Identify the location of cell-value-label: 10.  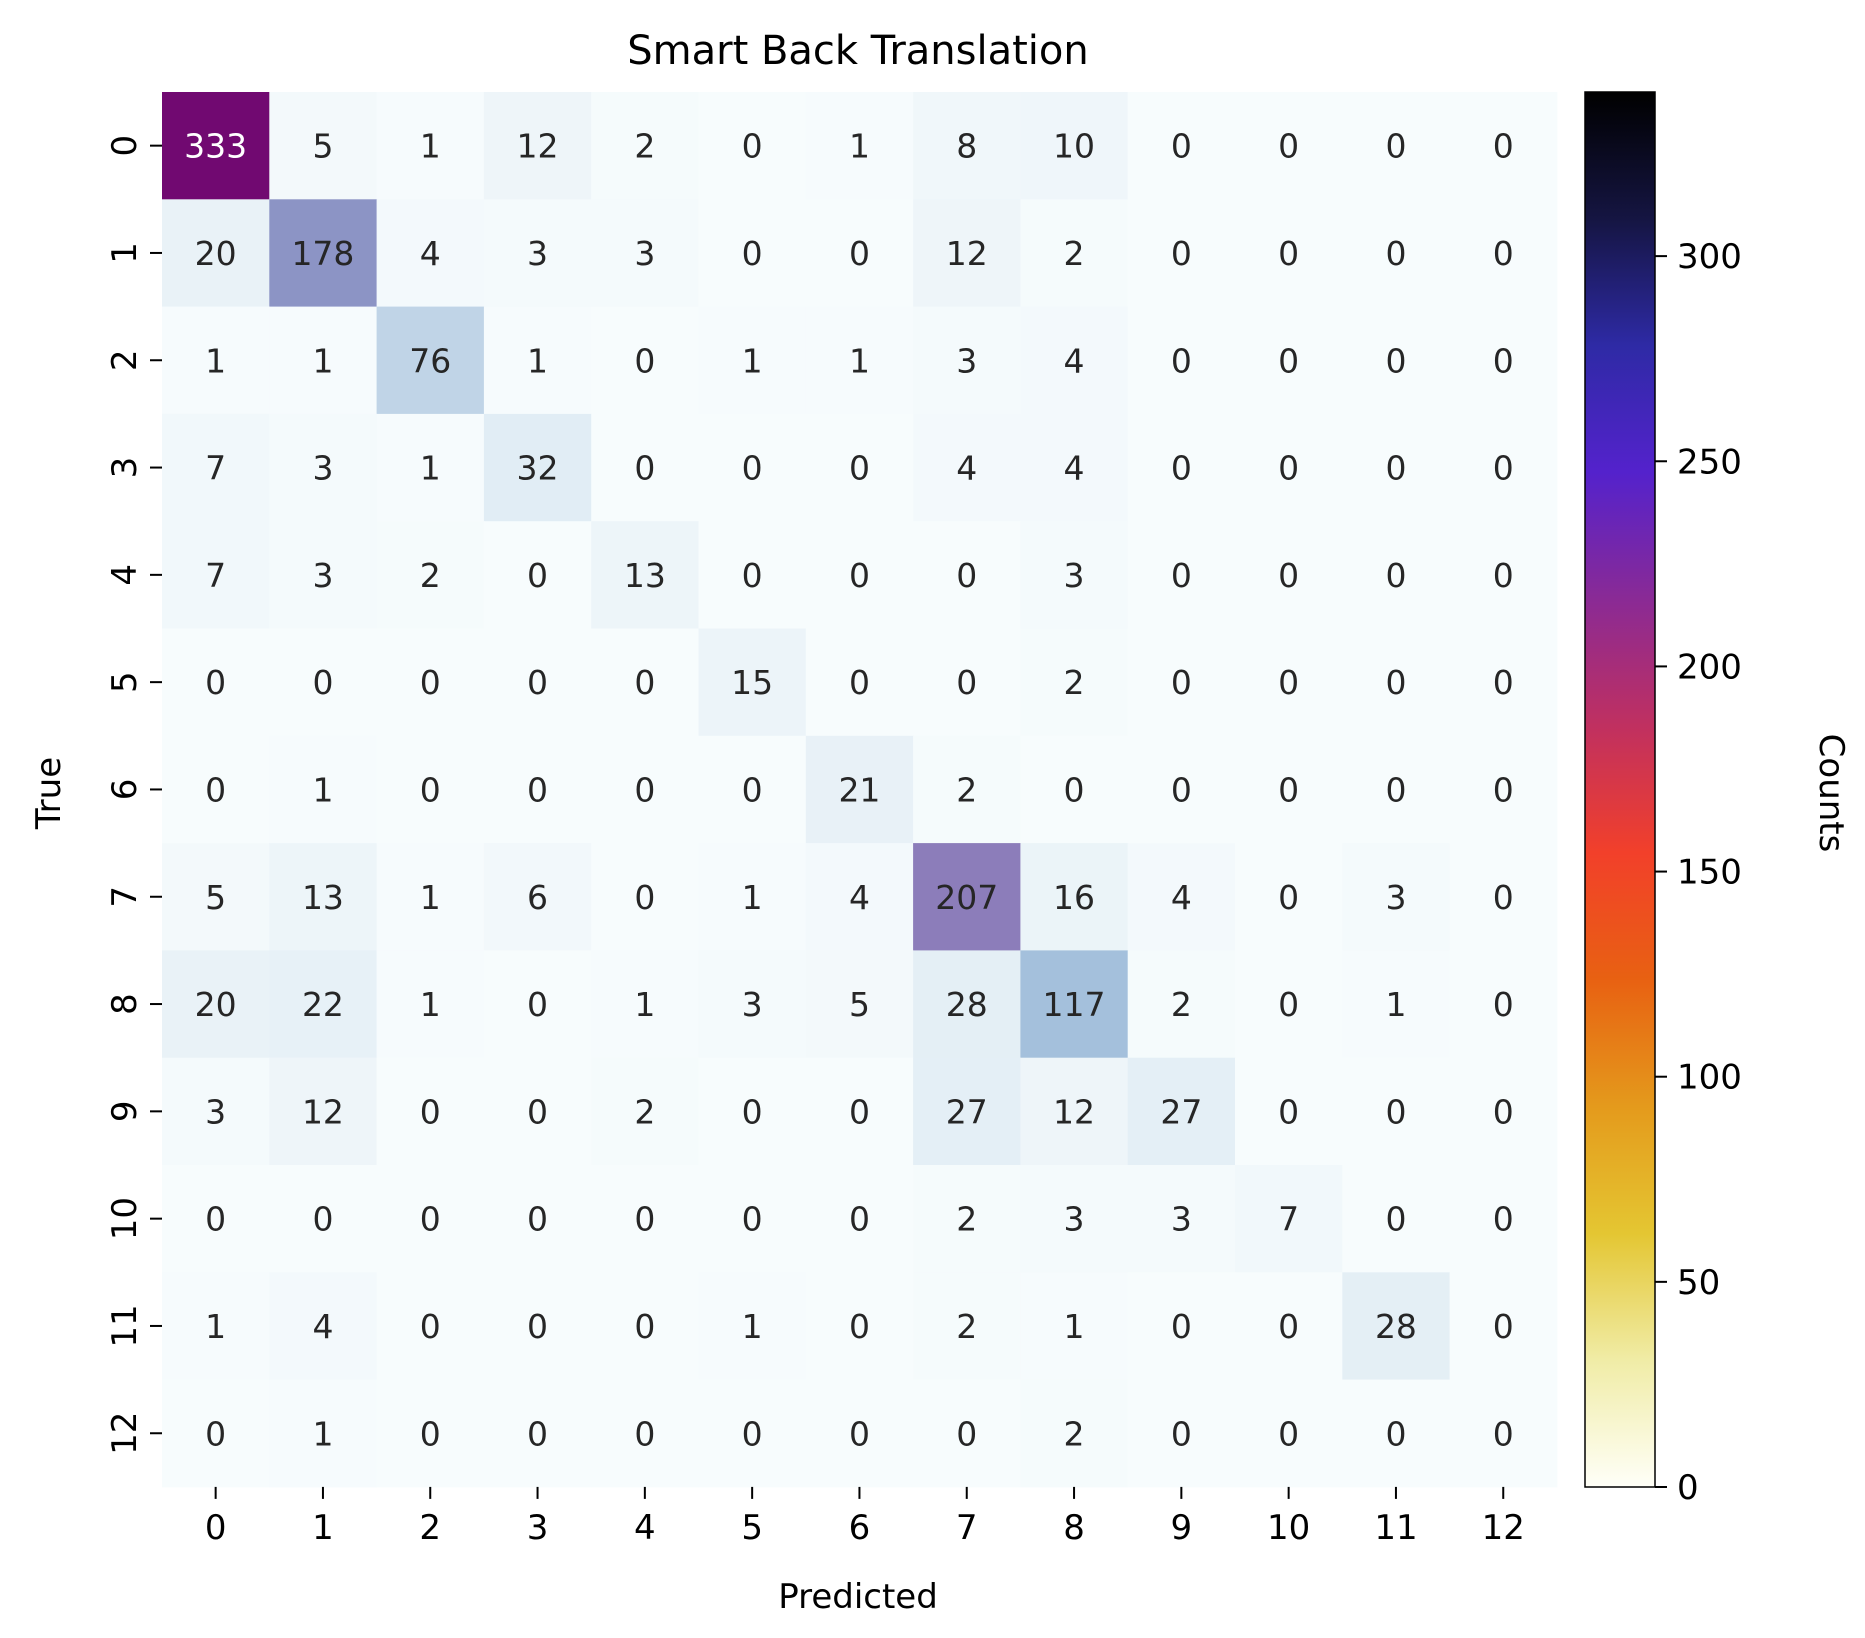
(1074, 146).